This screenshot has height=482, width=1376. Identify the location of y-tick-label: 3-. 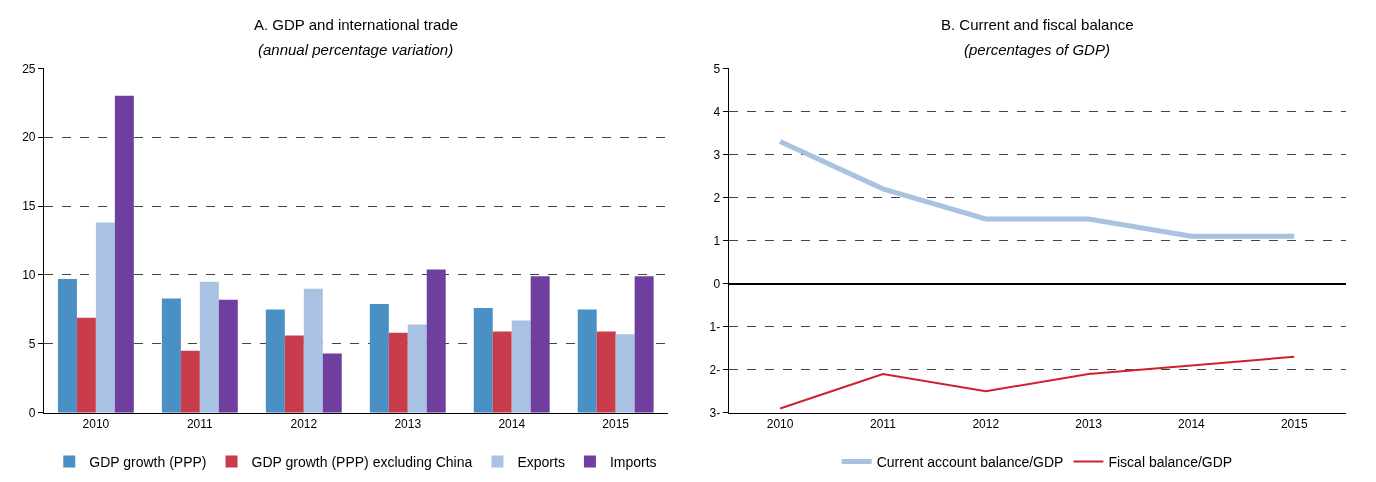
(715, 412).